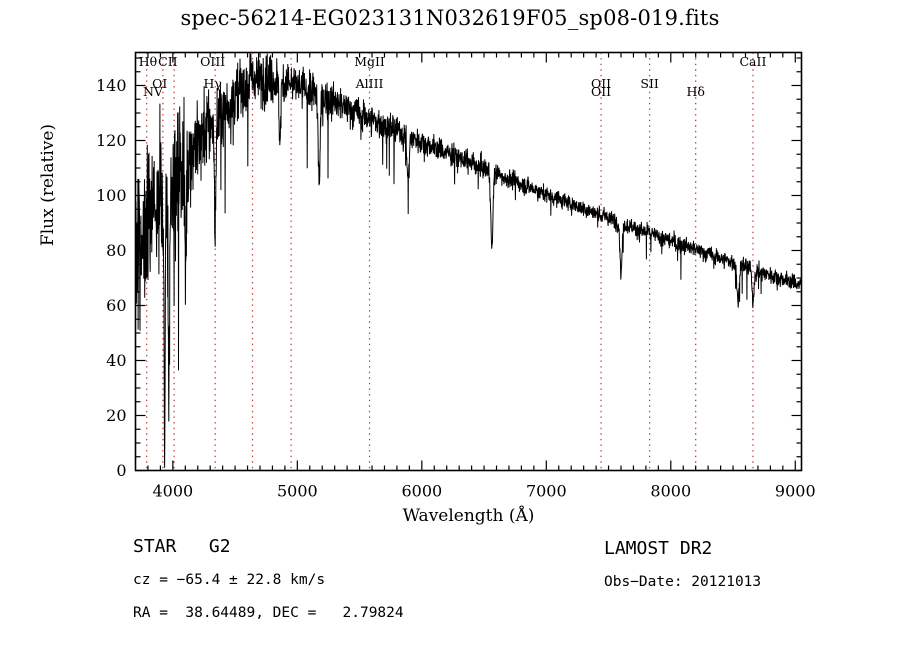 The height and width of the screenshot is (650, 900). What do you see at coordinates (468, 516) in the screenshot?
I see `x-axis-label: Wavelength (Å)` at bounding box center [468, 516].